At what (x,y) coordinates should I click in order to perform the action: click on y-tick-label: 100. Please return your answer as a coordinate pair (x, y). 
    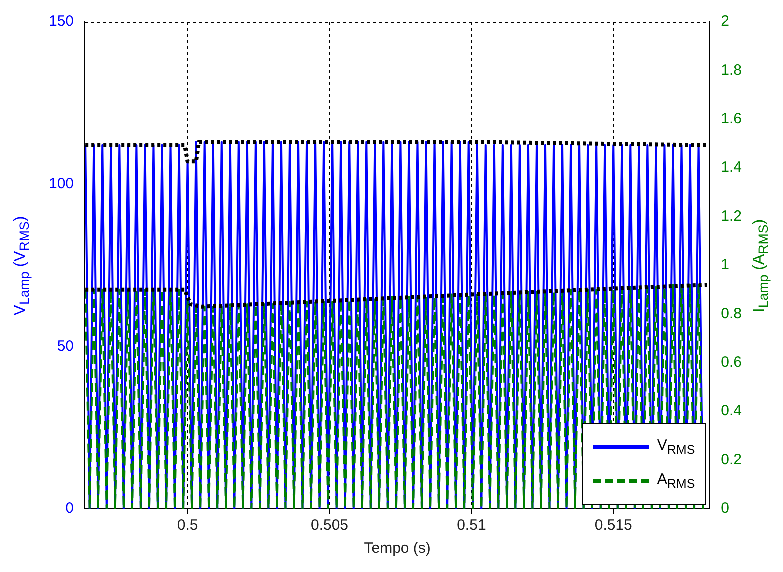
    Looking at the image, I should click on (61, 183).